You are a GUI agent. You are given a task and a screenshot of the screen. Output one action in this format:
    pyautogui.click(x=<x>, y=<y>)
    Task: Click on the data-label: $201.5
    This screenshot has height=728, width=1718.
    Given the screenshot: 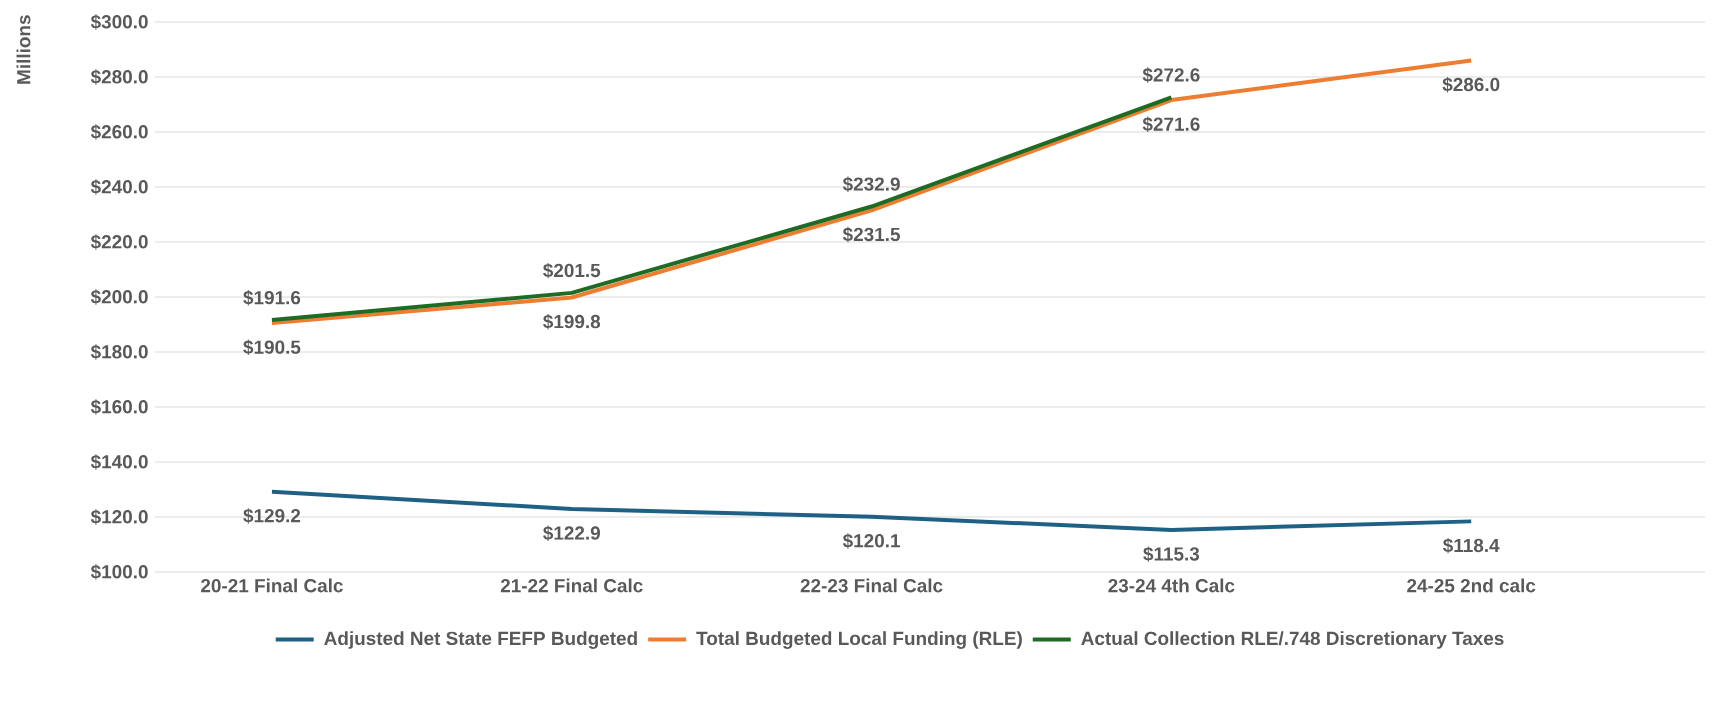 What is the action you would take?
    pyautogui.click(x=572, y=270)
    